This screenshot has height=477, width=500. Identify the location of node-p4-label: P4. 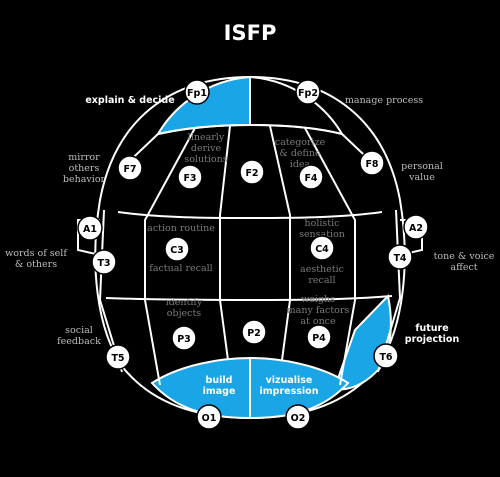
(319, 338).